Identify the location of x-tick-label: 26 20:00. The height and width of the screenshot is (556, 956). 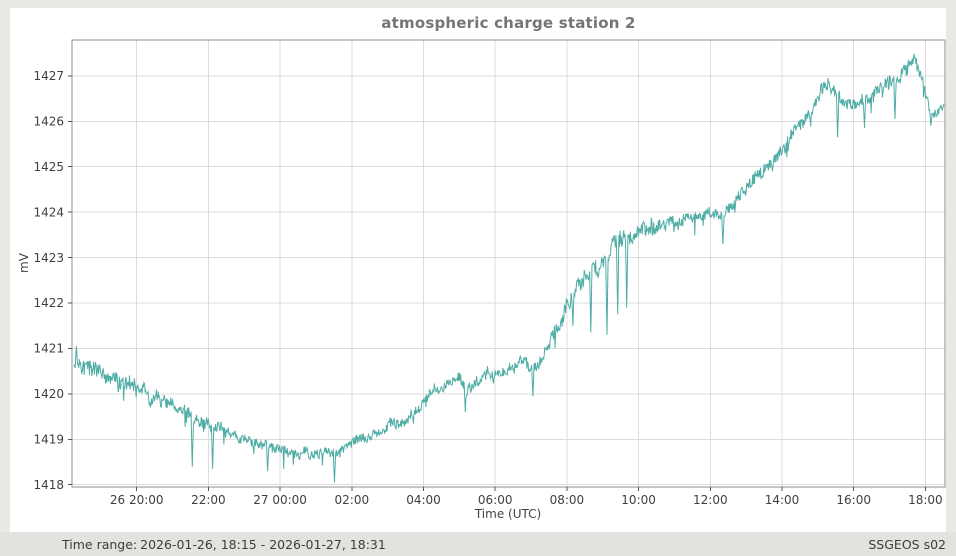
(137, 500).